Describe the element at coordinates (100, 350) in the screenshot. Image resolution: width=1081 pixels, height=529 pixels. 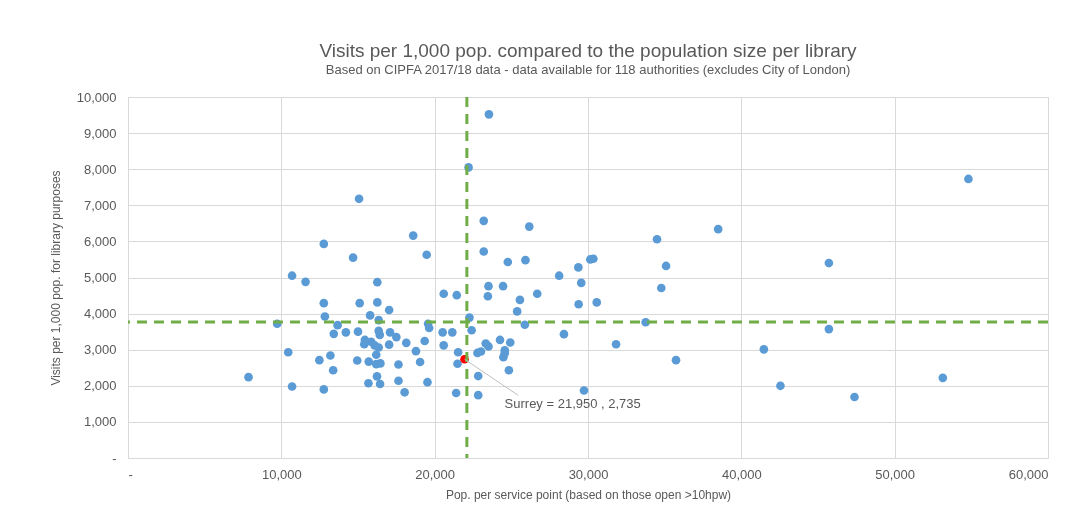
I see `y-tick-label: 3,000` at that location.